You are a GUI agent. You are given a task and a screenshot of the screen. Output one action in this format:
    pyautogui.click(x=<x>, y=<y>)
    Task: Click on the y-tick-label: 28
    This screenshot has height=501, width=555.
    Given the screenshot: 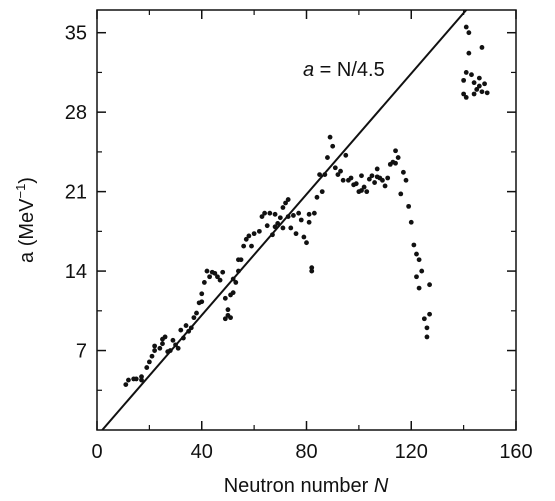 What is the action you would take?
    pyautogui.click(x=76, y=113)
    